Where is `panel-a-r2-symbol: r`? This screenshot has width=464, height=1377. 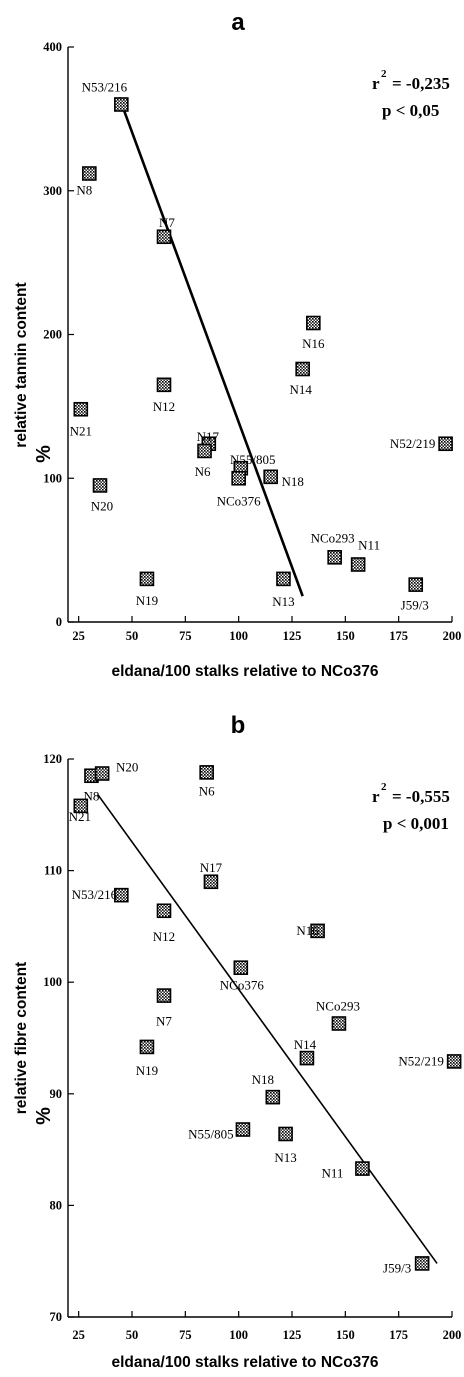 panel-a-r2-symbol: r is located at coordinates (376, 83).